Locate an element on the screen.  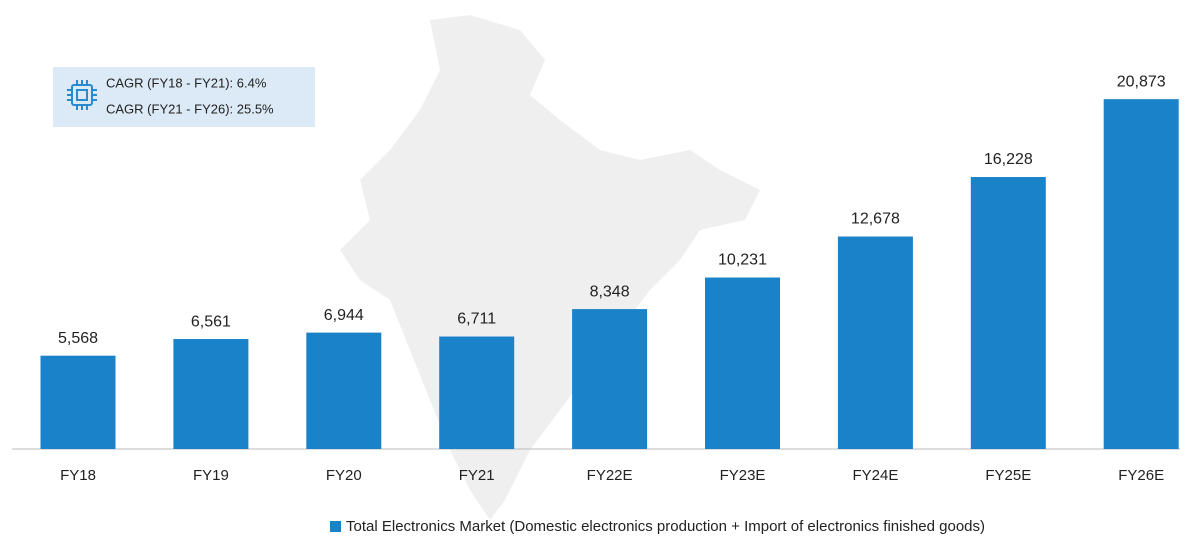
value-label: 10,231 is located at coordinates (742, 260).